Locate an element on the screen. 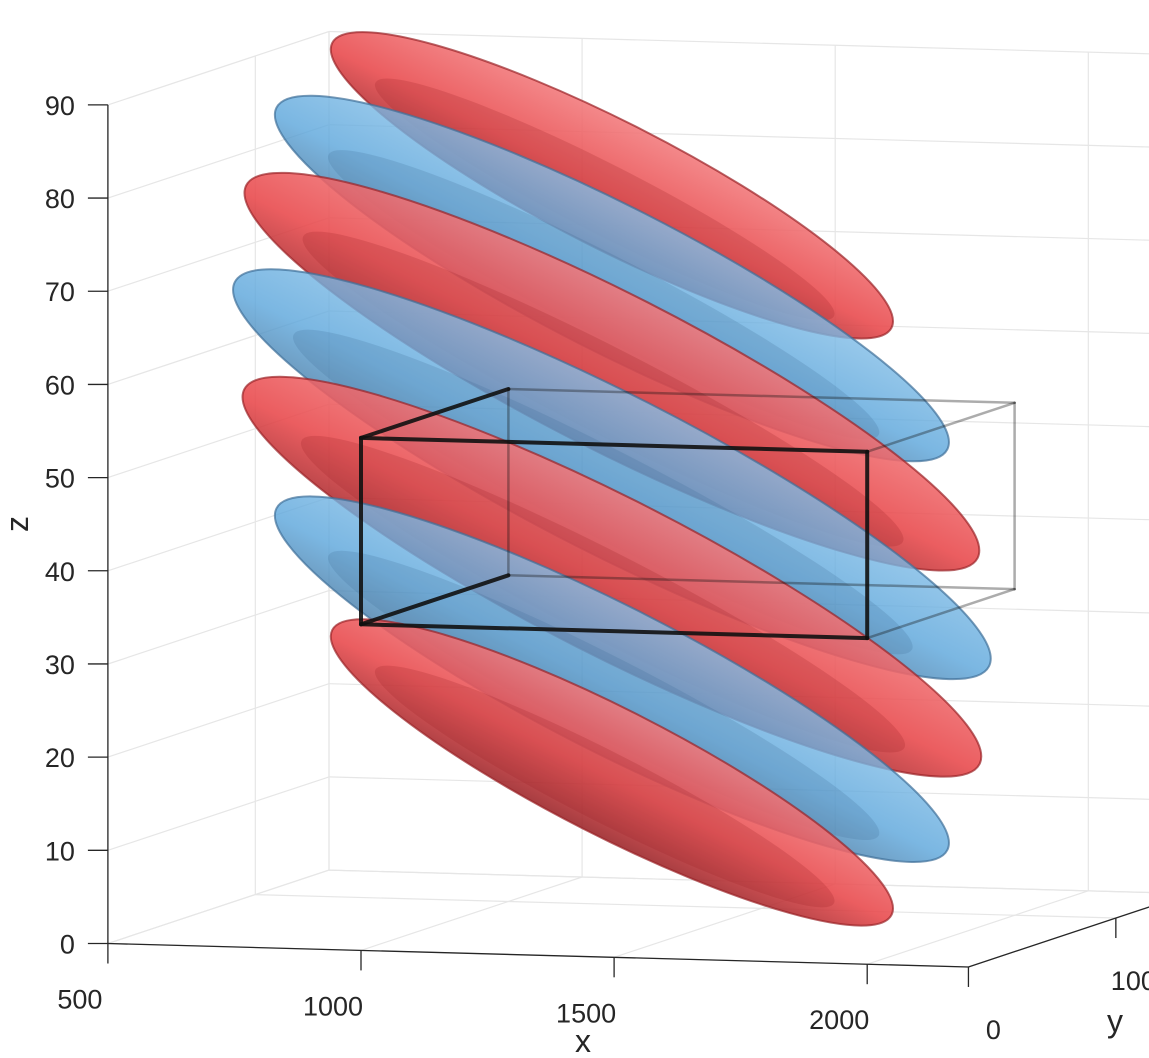  lobe-surface is located at coordinates (611, 772).